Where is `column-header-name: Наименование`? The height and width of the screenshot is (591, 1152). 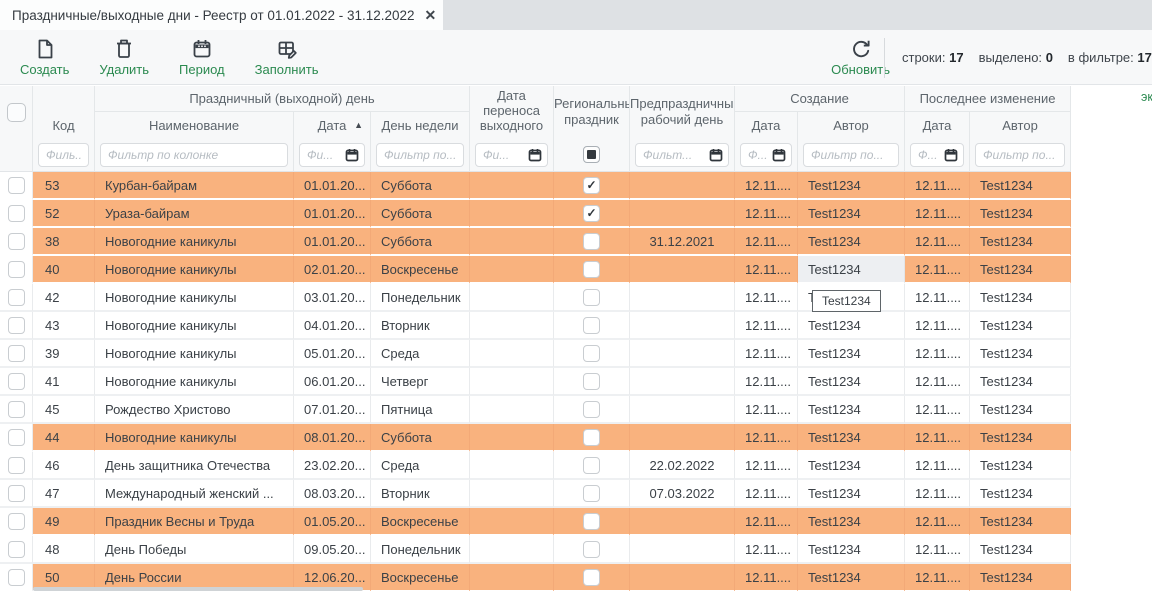 column-header-name: Наименование is located at coordinates (194, 125).